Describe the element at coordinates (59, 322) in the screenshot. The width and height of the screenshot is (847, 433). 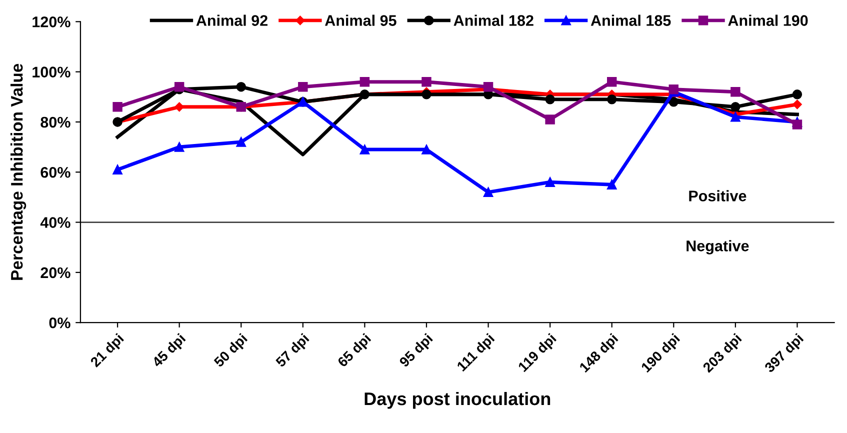
I see `y-tick-label: 0%` at that location.